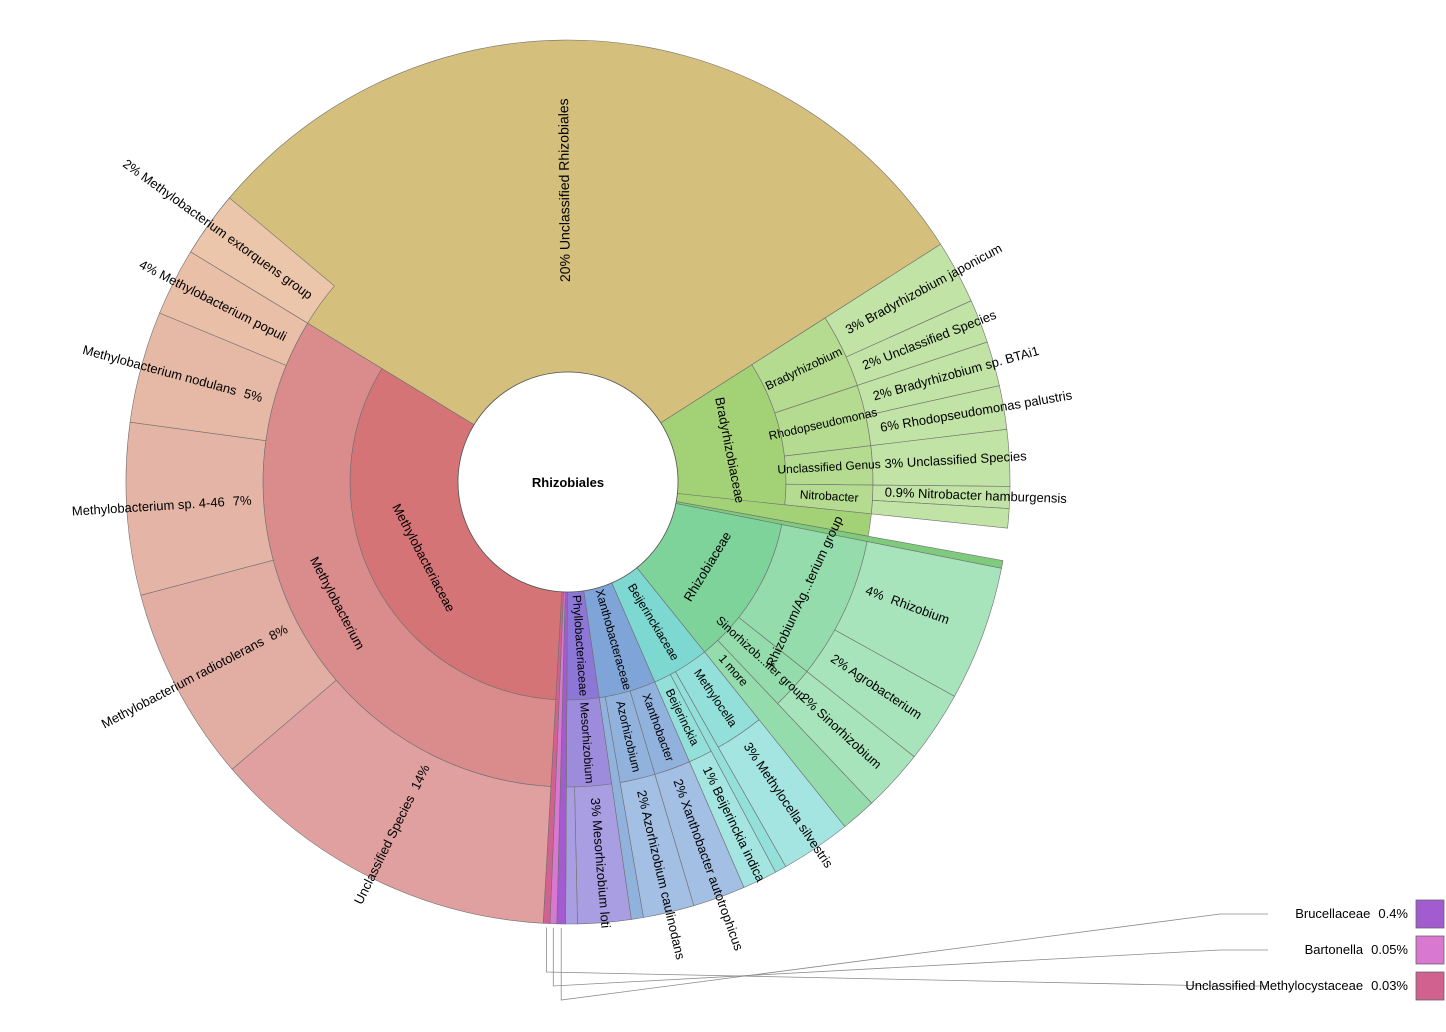  I want to click on leader-line-bartonella, so click(886, 957).